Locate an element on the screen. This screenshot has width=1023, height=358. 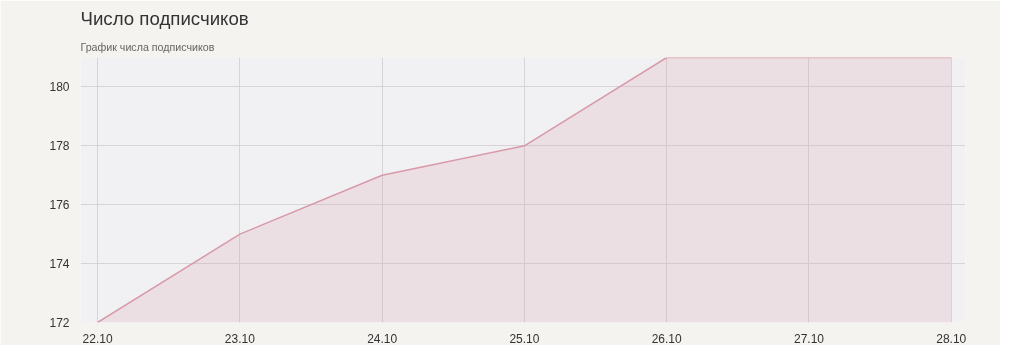
y-tick-label: 178 is located at coordinates (59, 146).